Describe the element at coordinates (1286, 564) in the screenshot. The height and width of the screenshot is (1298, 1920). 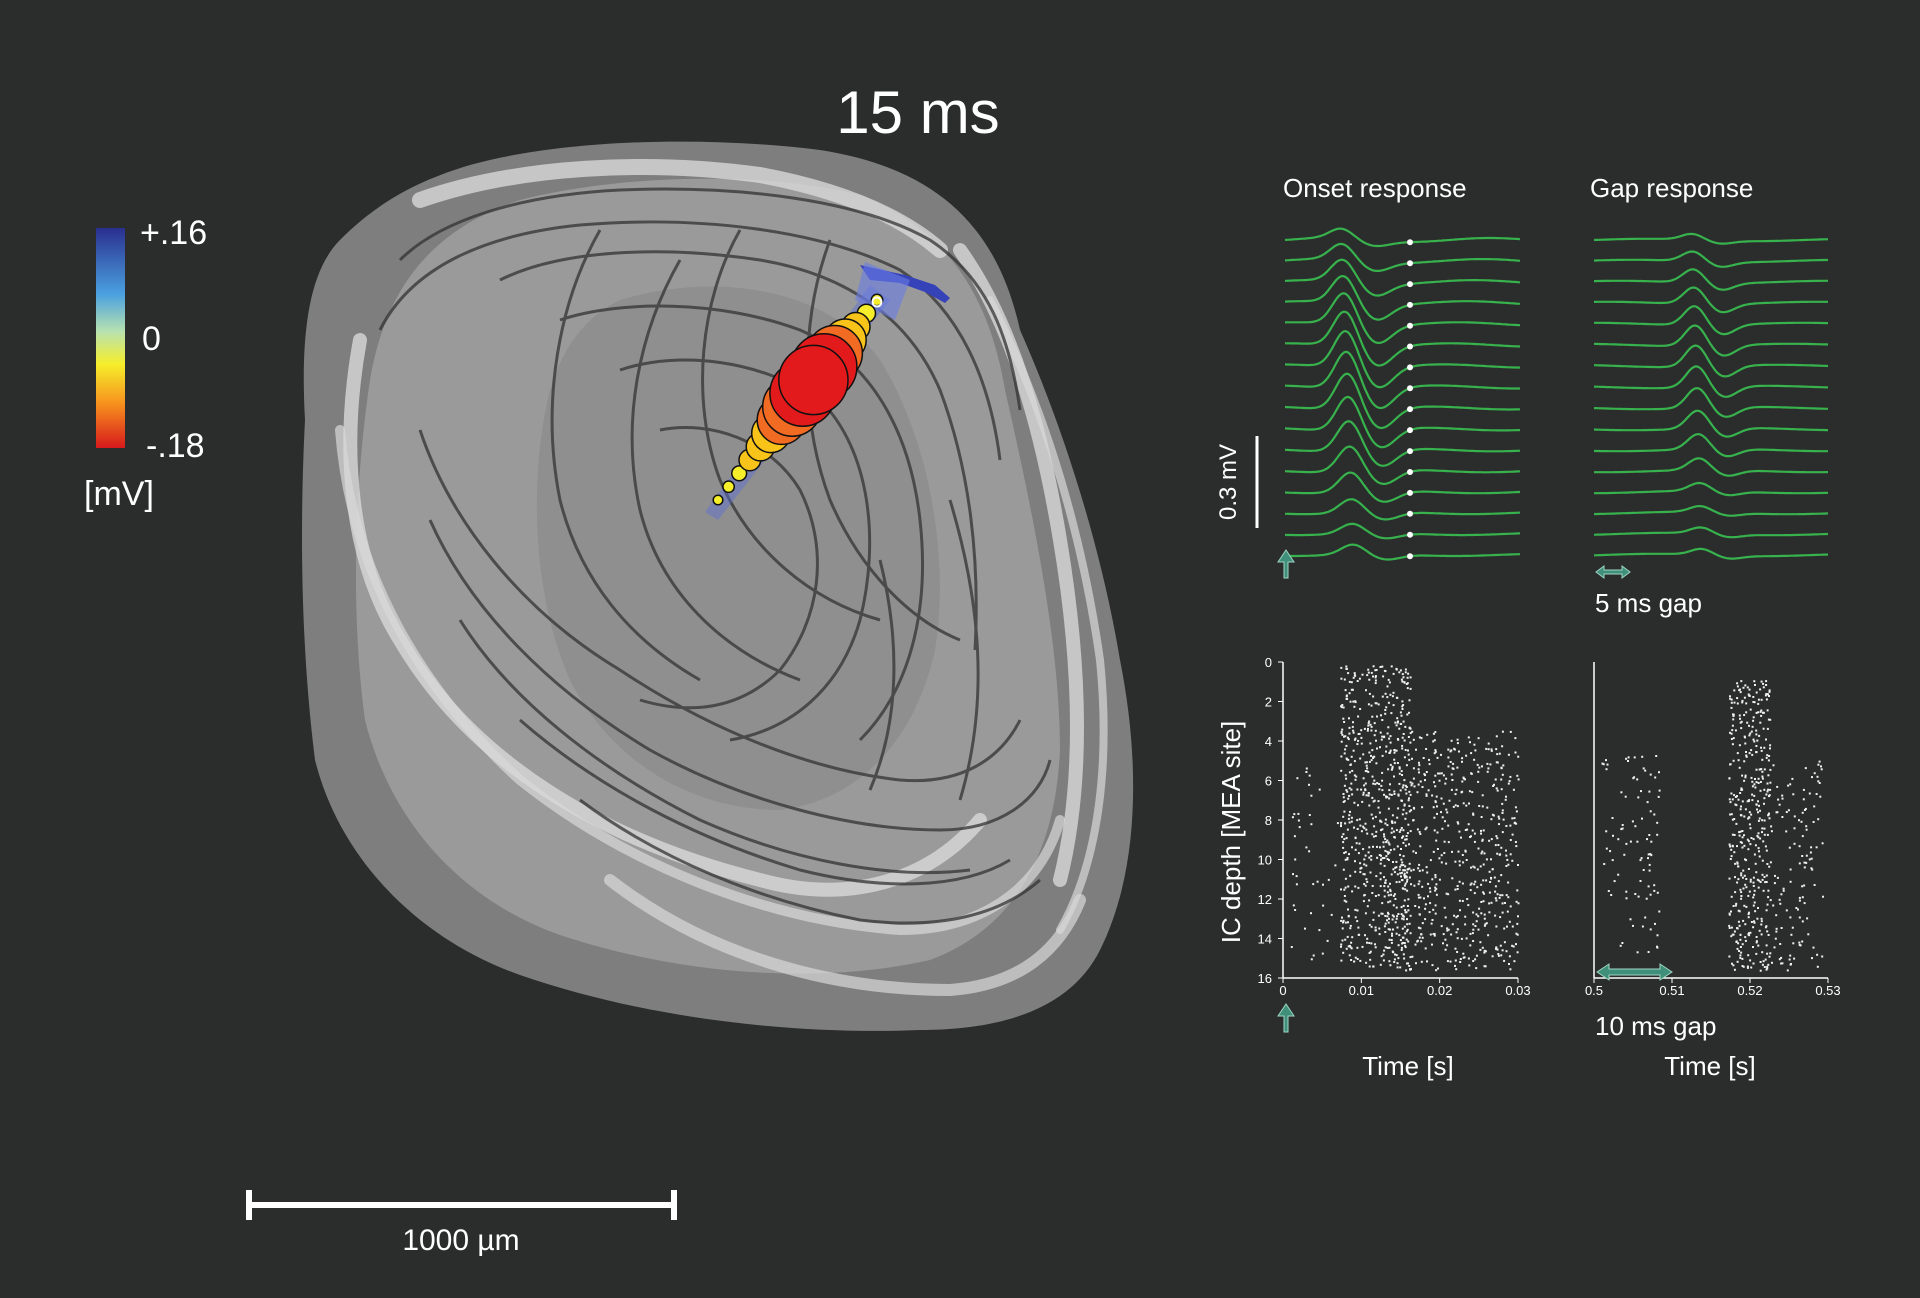
I see `onset-stimulus-arrow` at that location.